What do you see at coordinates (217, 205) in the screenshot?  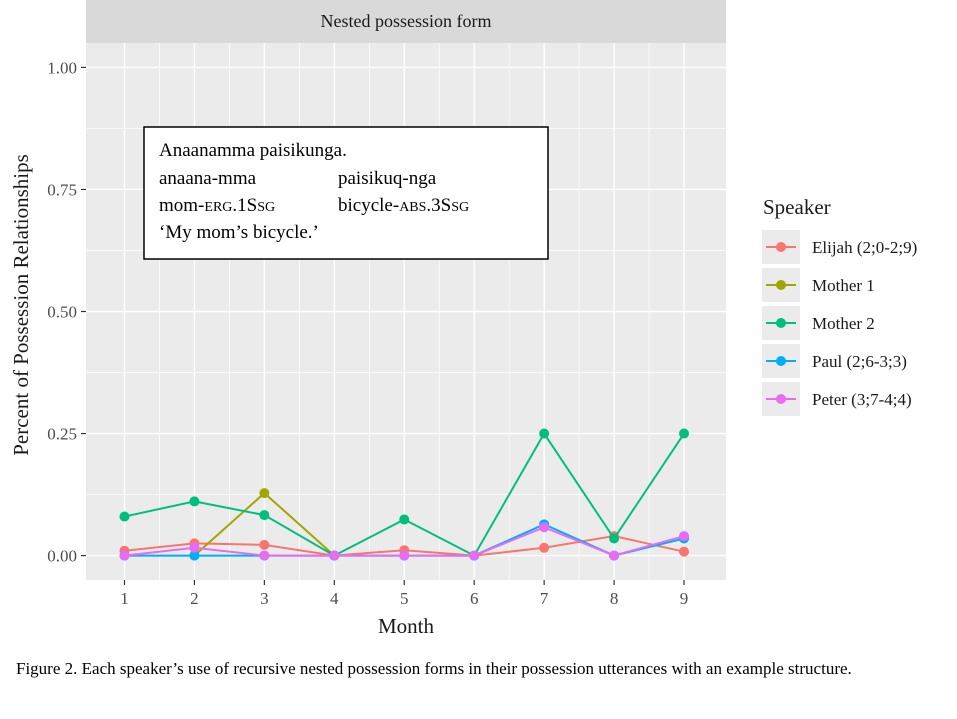 I see `annotation-morph-a: mom-ERG.1SSG` at bounding box center [217, 205].